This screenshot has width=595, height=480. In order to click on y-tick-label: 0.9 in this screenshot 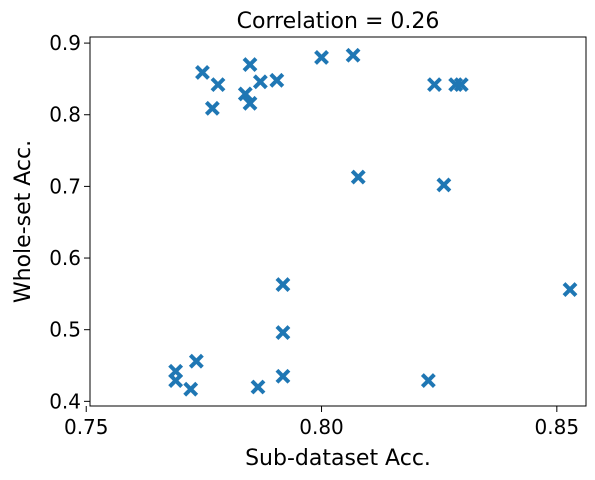, I will do `click(65, 43)`.